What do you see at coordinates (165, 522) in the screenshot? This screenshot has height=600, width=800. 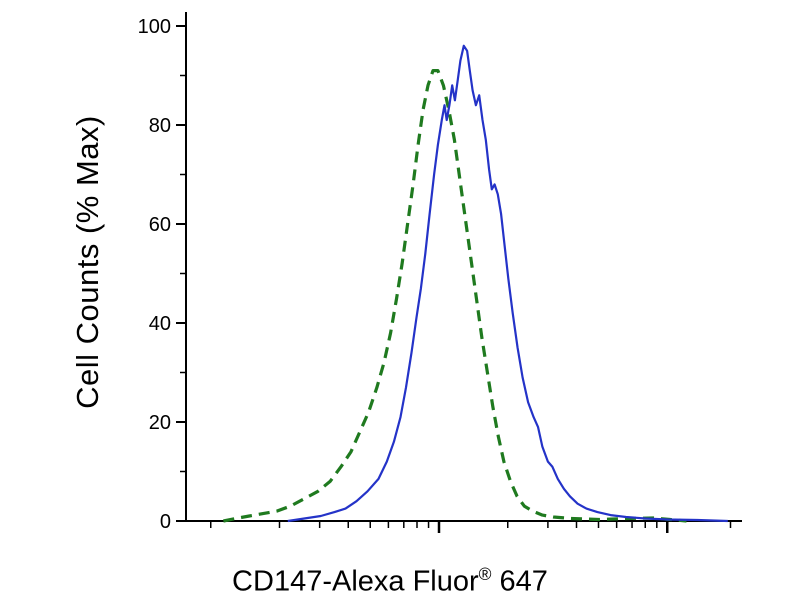 I see `y-tick-label: 0` at bounding box center [165, 522].